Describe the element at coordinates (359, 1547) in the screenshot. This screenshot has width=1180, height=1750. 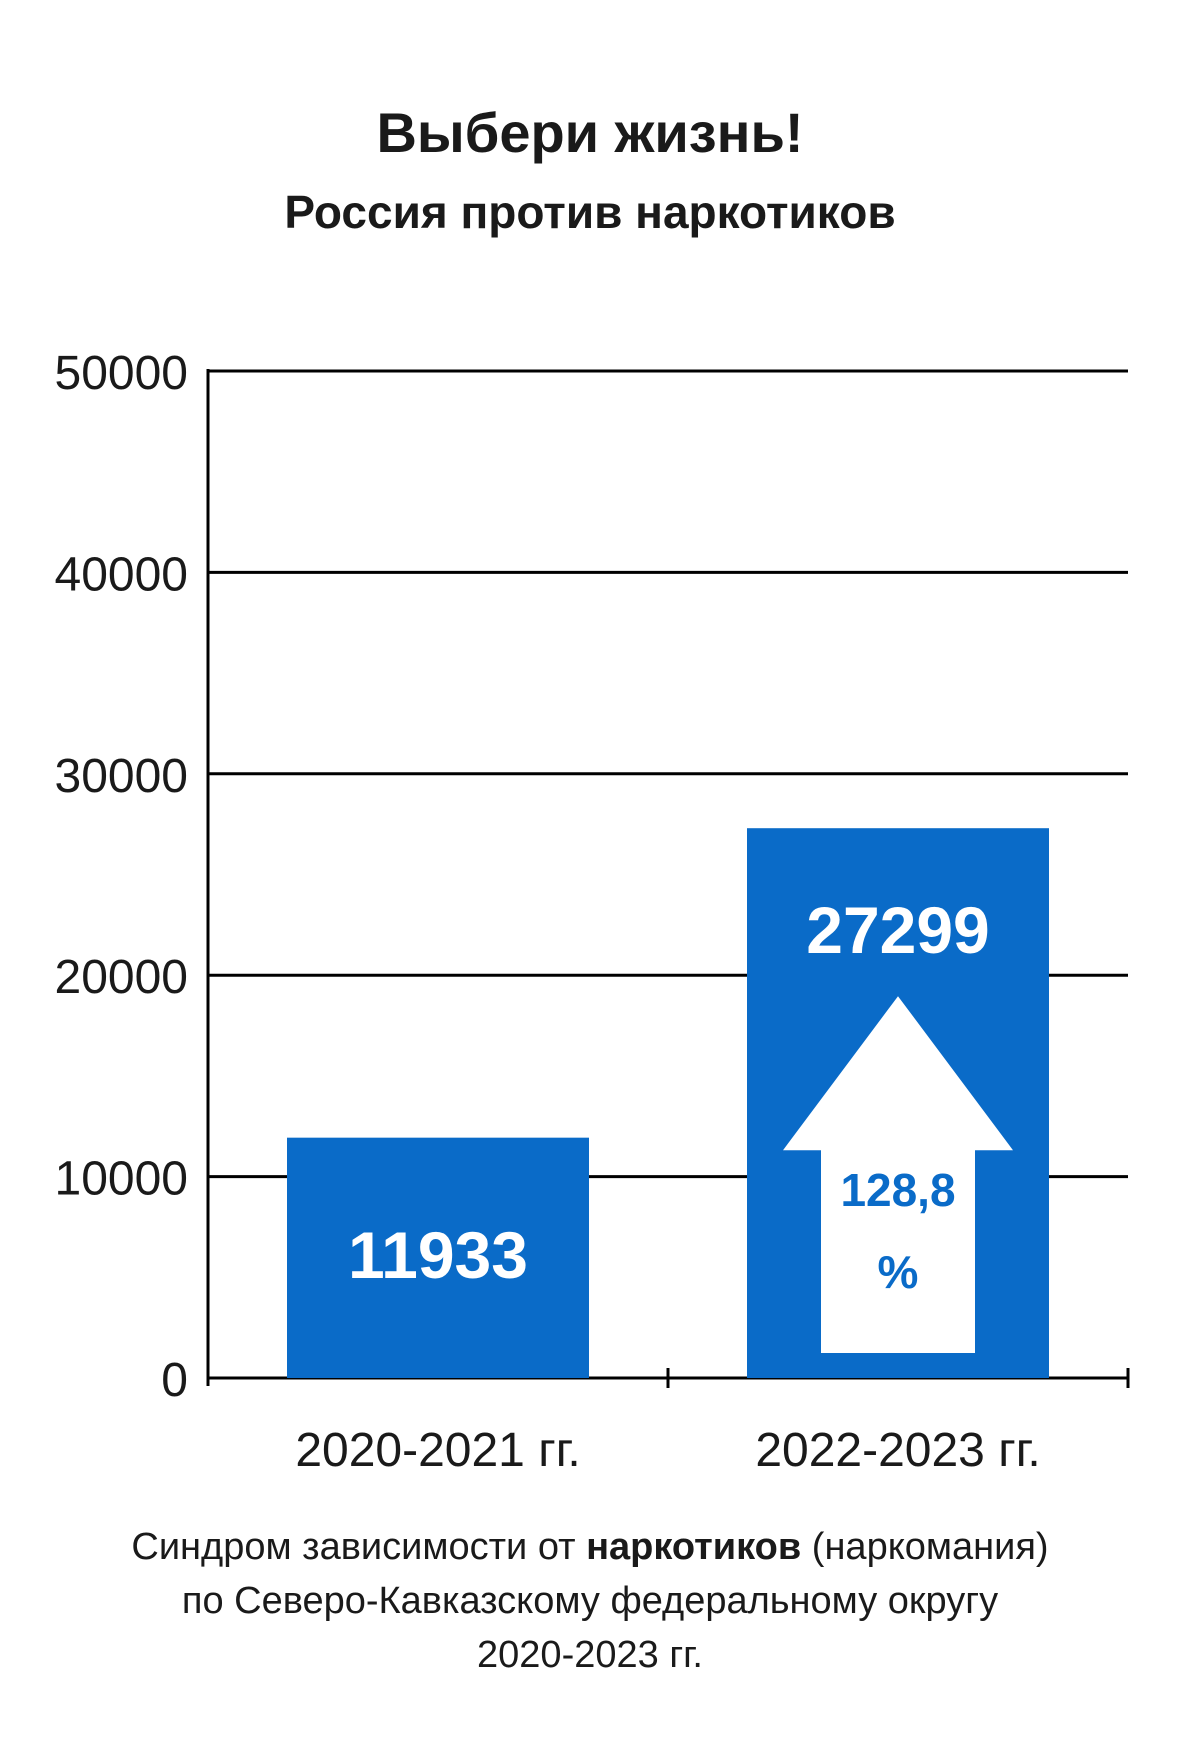
I see `caption-text-pre: Синдром зависимости от` at that location.